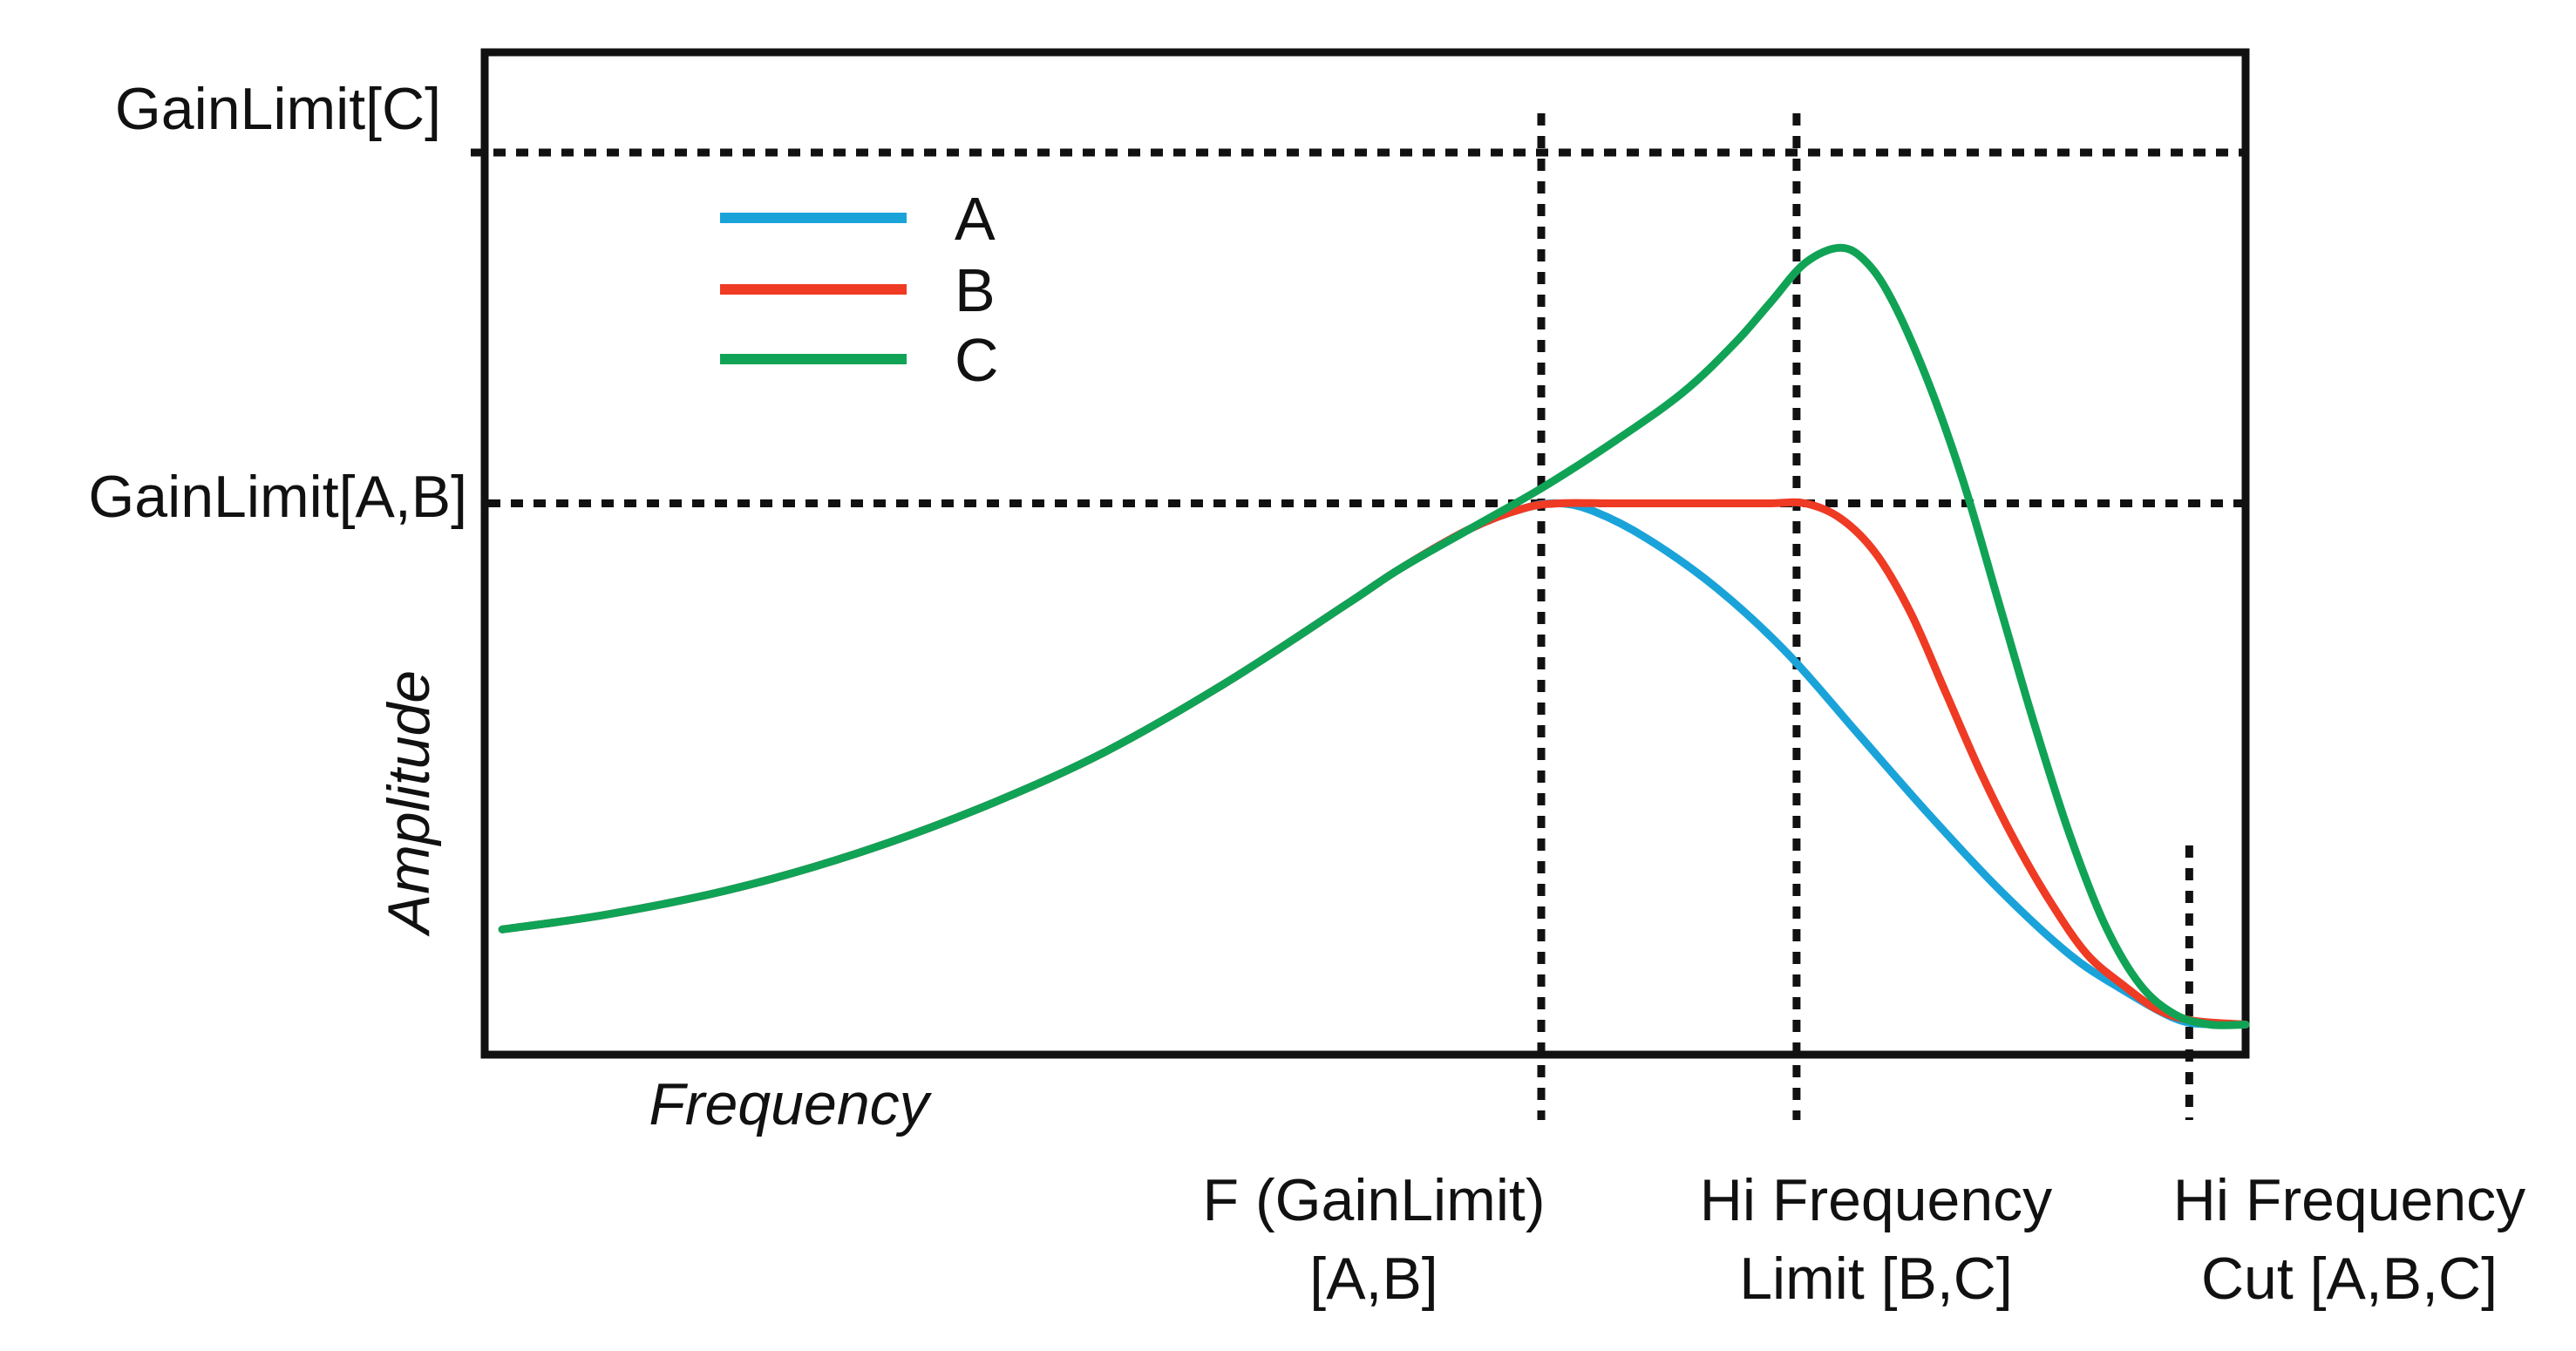 The width and height of the screenshot is (2576, 1351). Describe the element at coordinates (1876, 1279) in the screenshot. I see `hi-frequency-limit-label-line2: Limit [B,C]` at that location.